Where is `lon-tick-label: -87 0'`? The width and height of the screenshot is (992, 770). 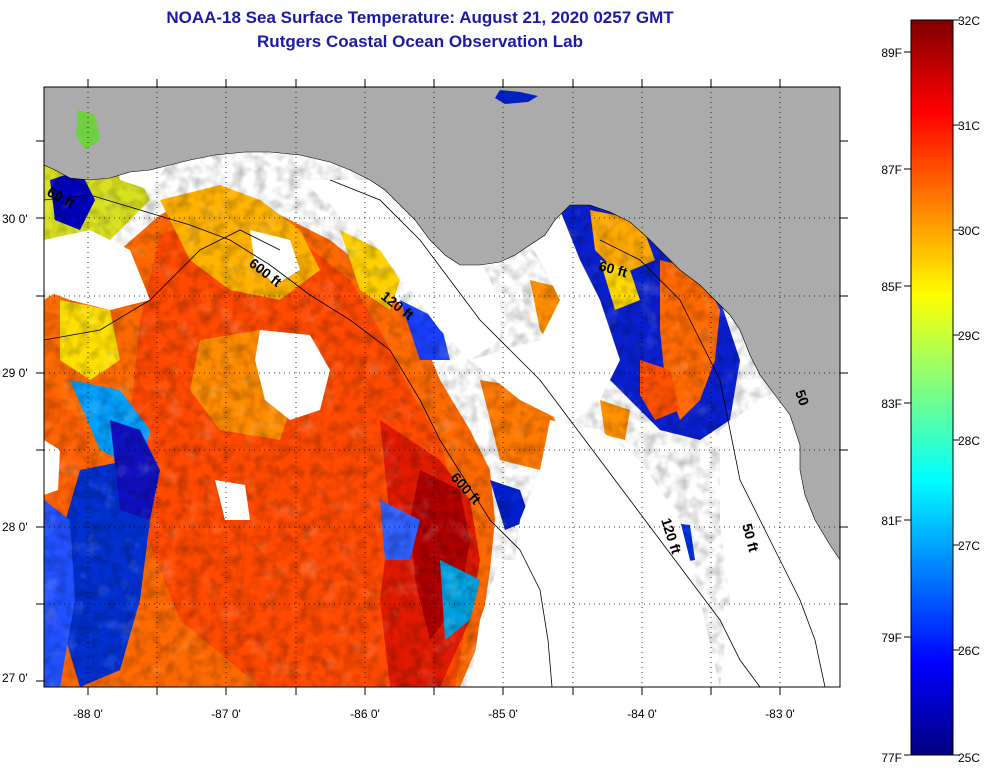 lon-tick-label: -87 0' is located at coordinates (226, 714).